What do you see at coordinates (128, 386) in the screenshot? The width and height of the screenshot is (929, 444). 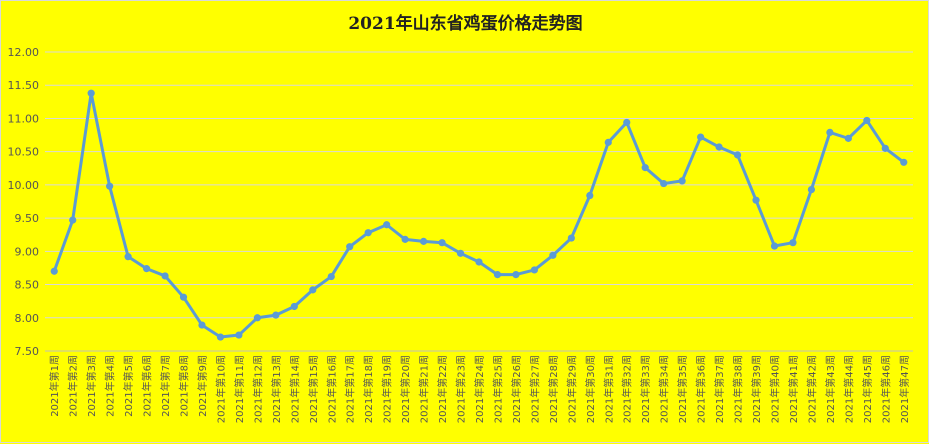 I see `x-tick-label: 2021年第5周` at bounding box center [128, 386].